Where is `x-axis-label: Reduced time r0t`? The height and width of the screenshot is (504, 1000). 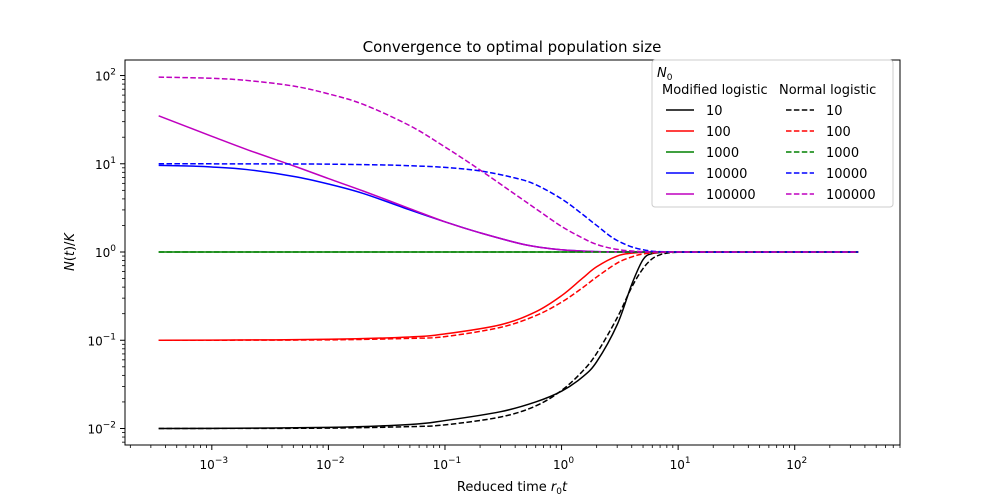 x-axis-label: Reduced time r0t is located at coordinates (512, 488).